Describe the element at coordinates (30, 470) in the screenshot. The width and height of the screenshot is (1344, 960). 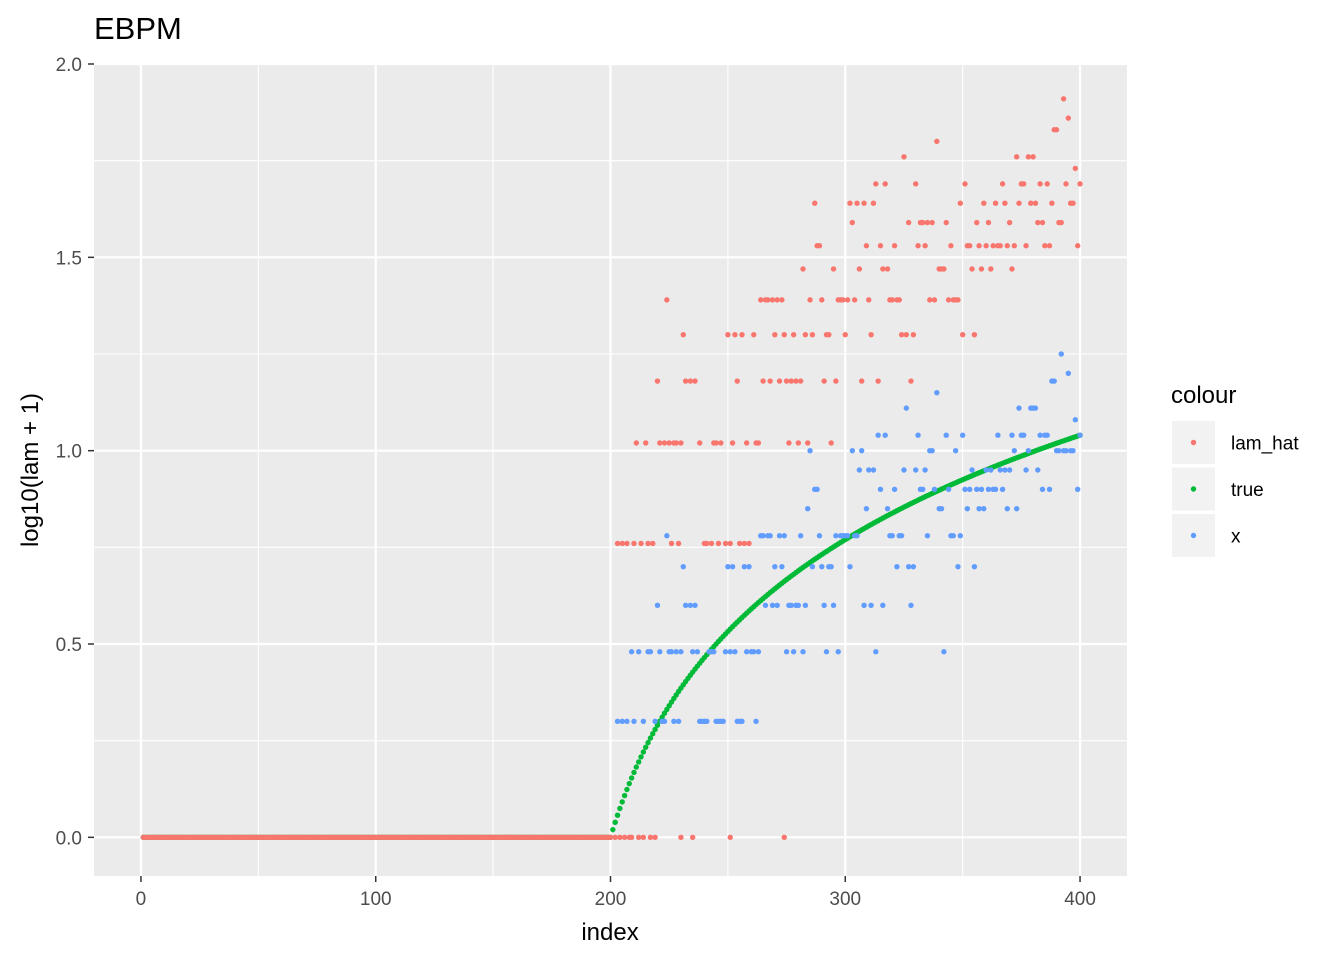
I see `y-axis-title: log10(lam + 1)` at that location.